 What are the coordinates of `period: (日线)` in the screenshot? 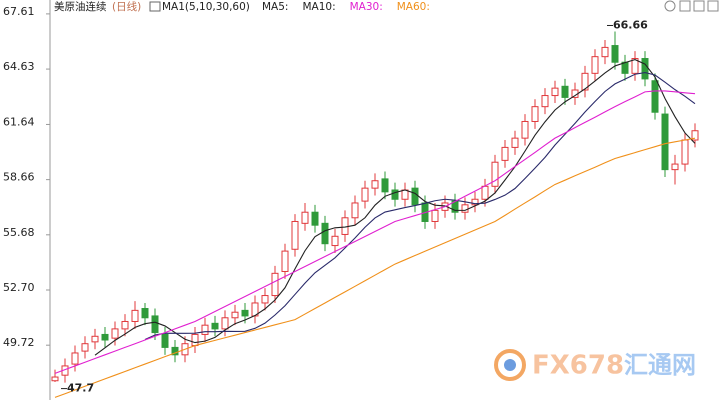 It's located at (126, 6).